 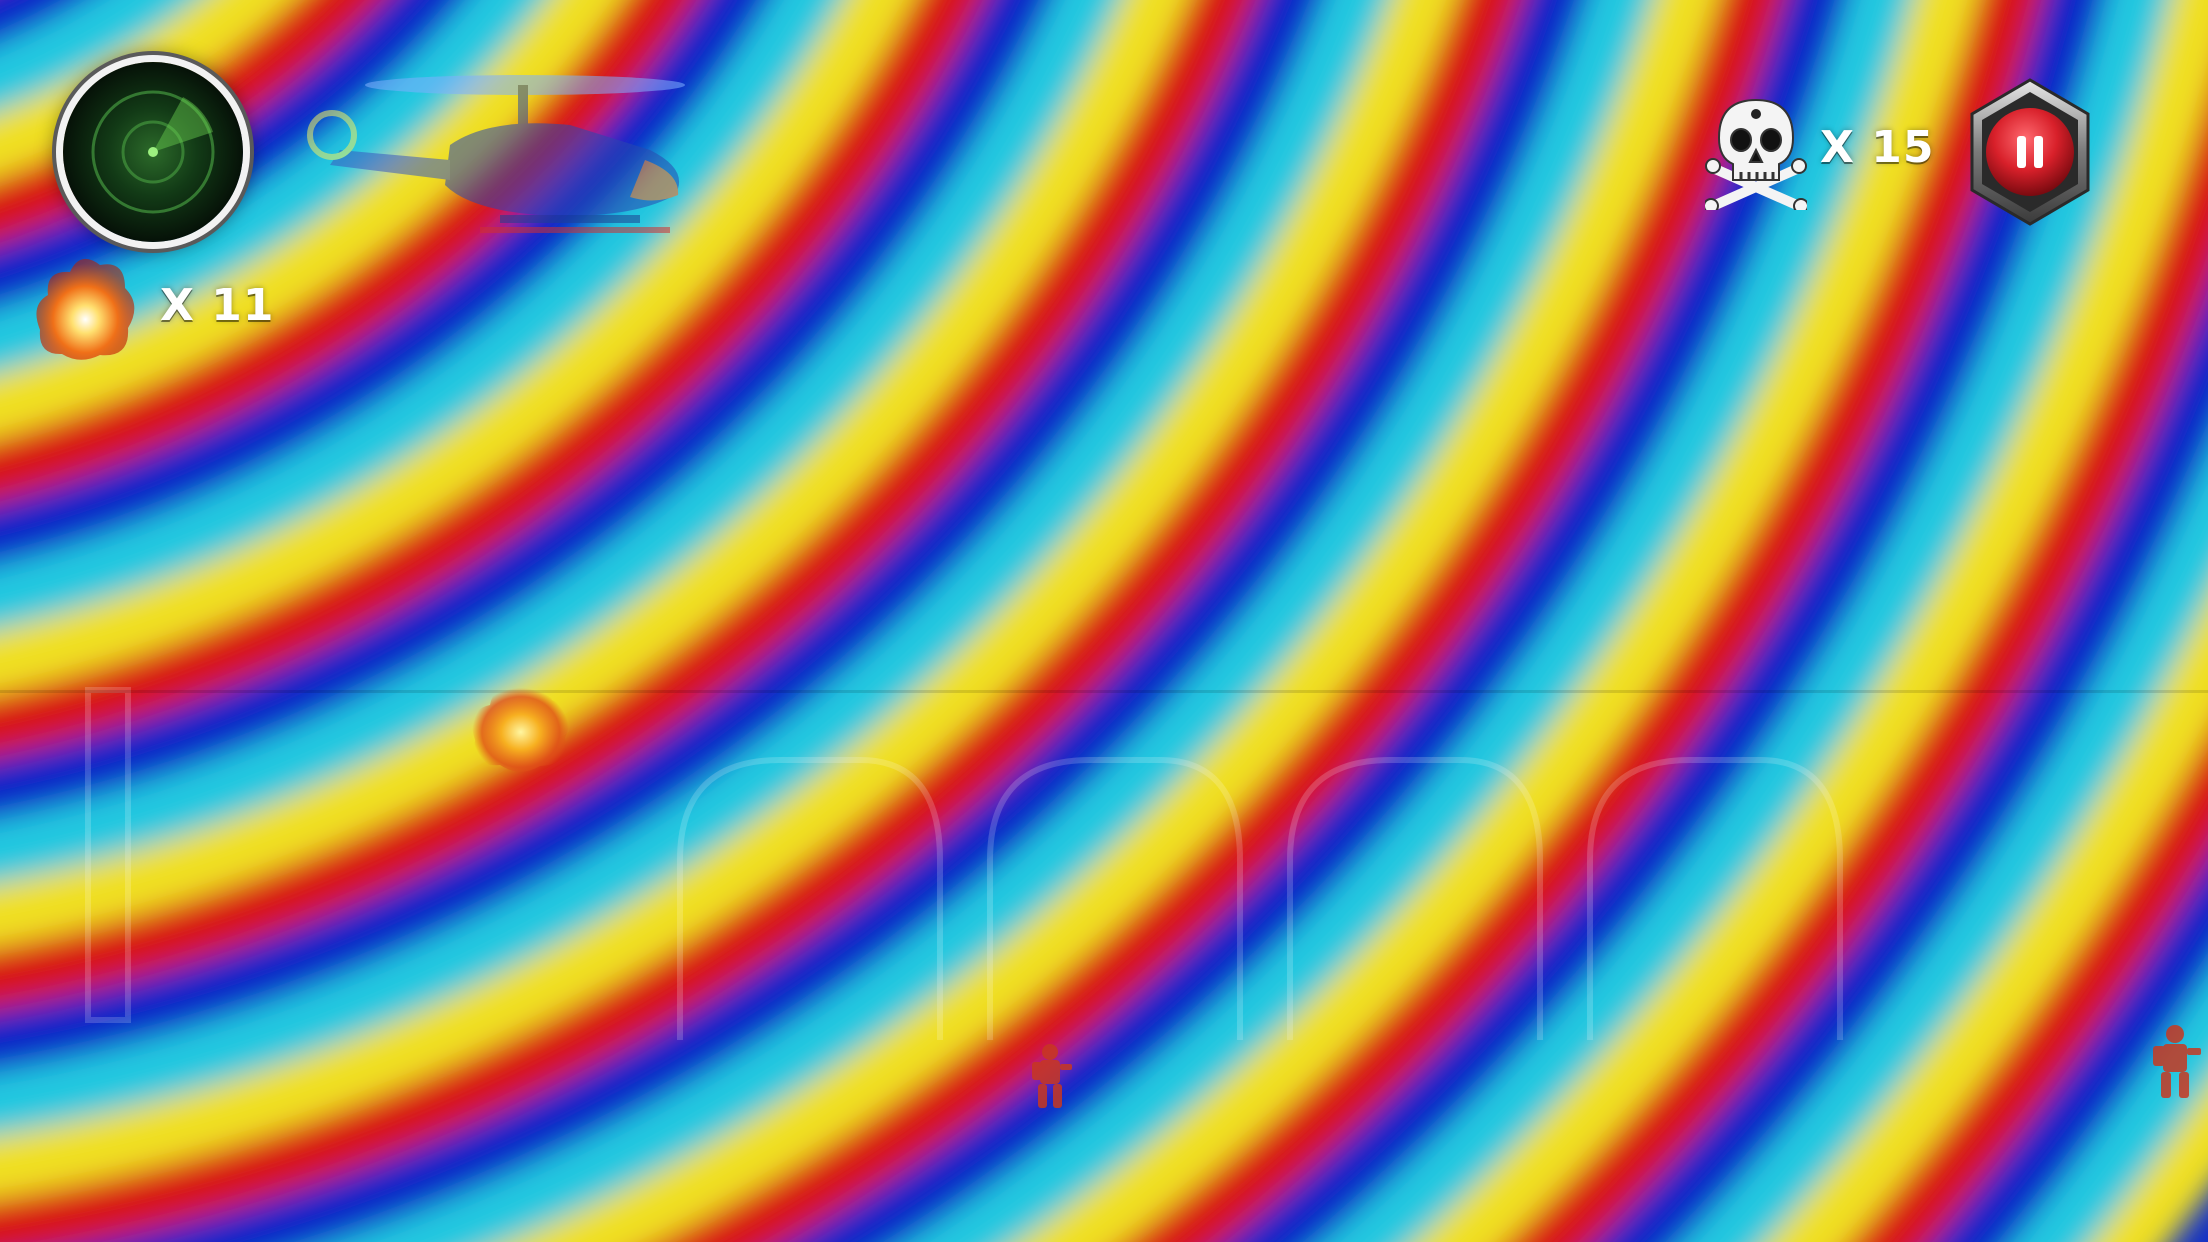 I want to click on pause-button-face, so click(x=2030, y=152).